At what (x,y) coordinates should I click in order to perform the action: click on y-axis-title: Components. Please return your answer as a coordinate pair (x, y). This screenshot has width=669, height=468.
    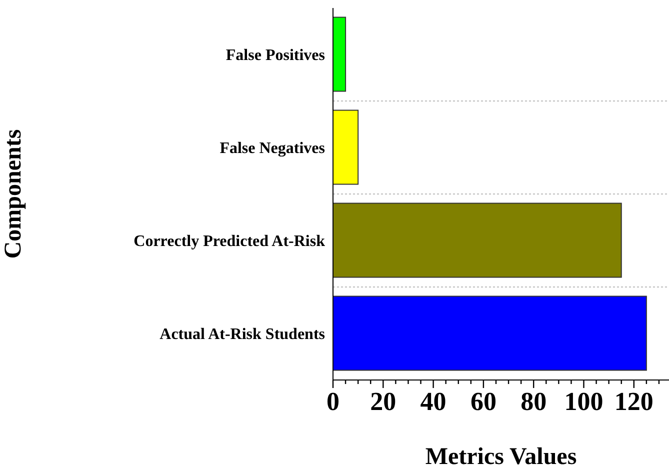
    Looking at the image, I should click on (13, 194).